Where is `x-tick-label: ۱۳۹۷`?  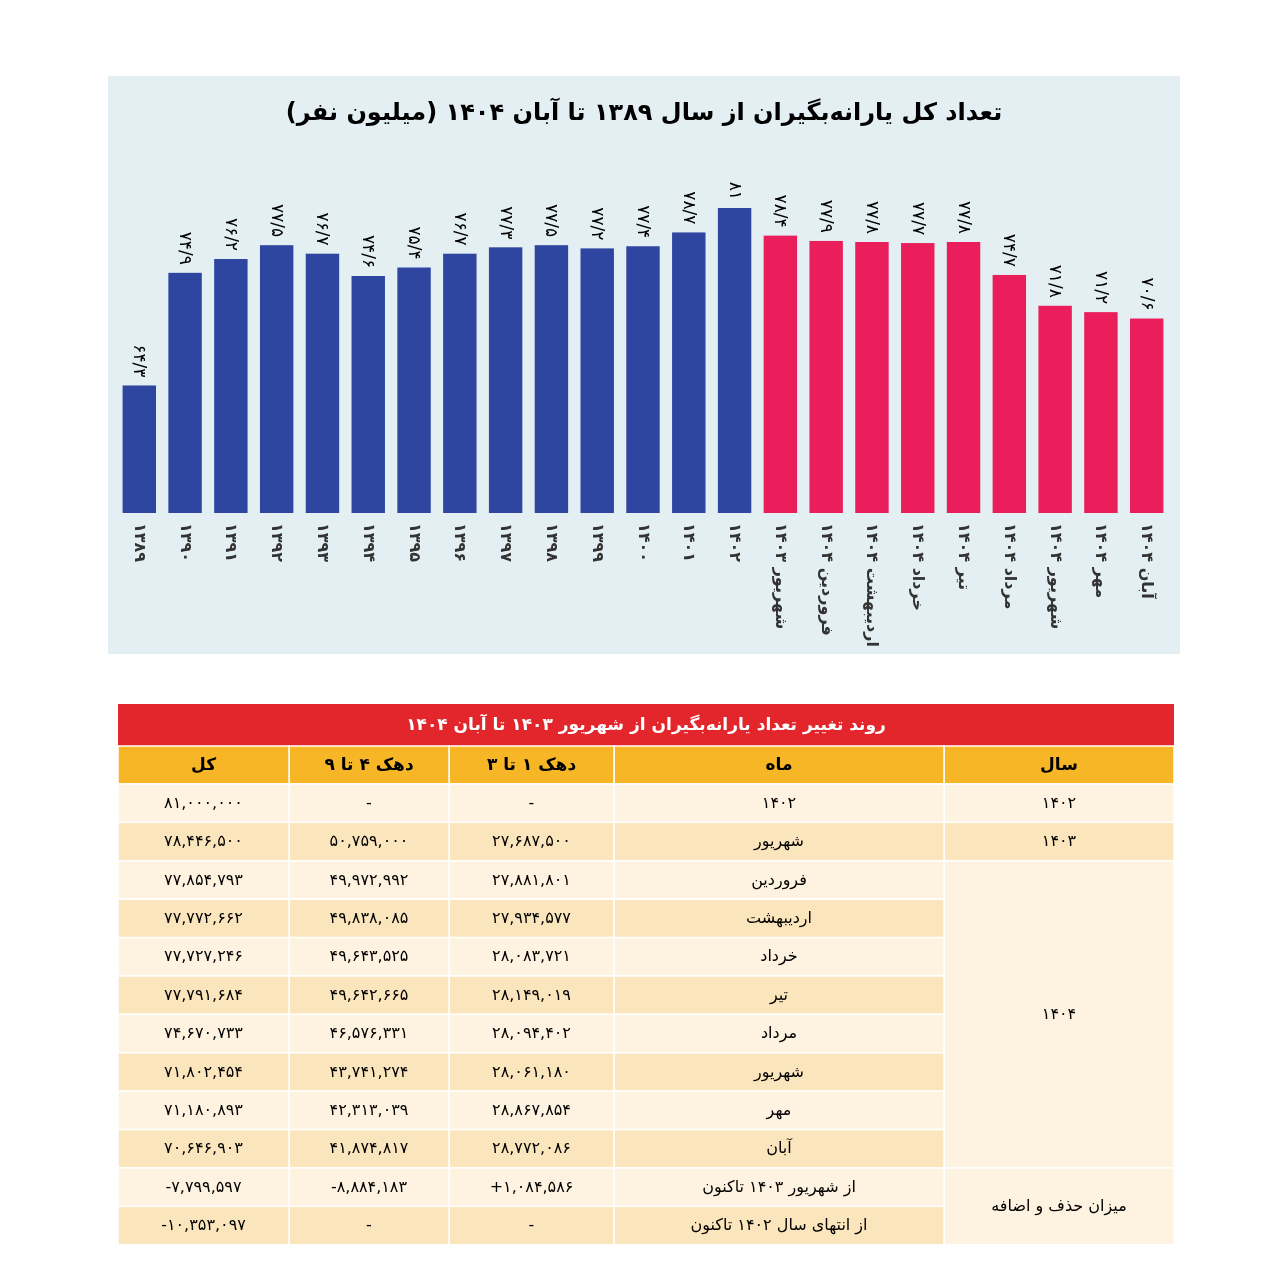 x-tick-label: ۱۳۹۷ is located at coordinates (507, 543).